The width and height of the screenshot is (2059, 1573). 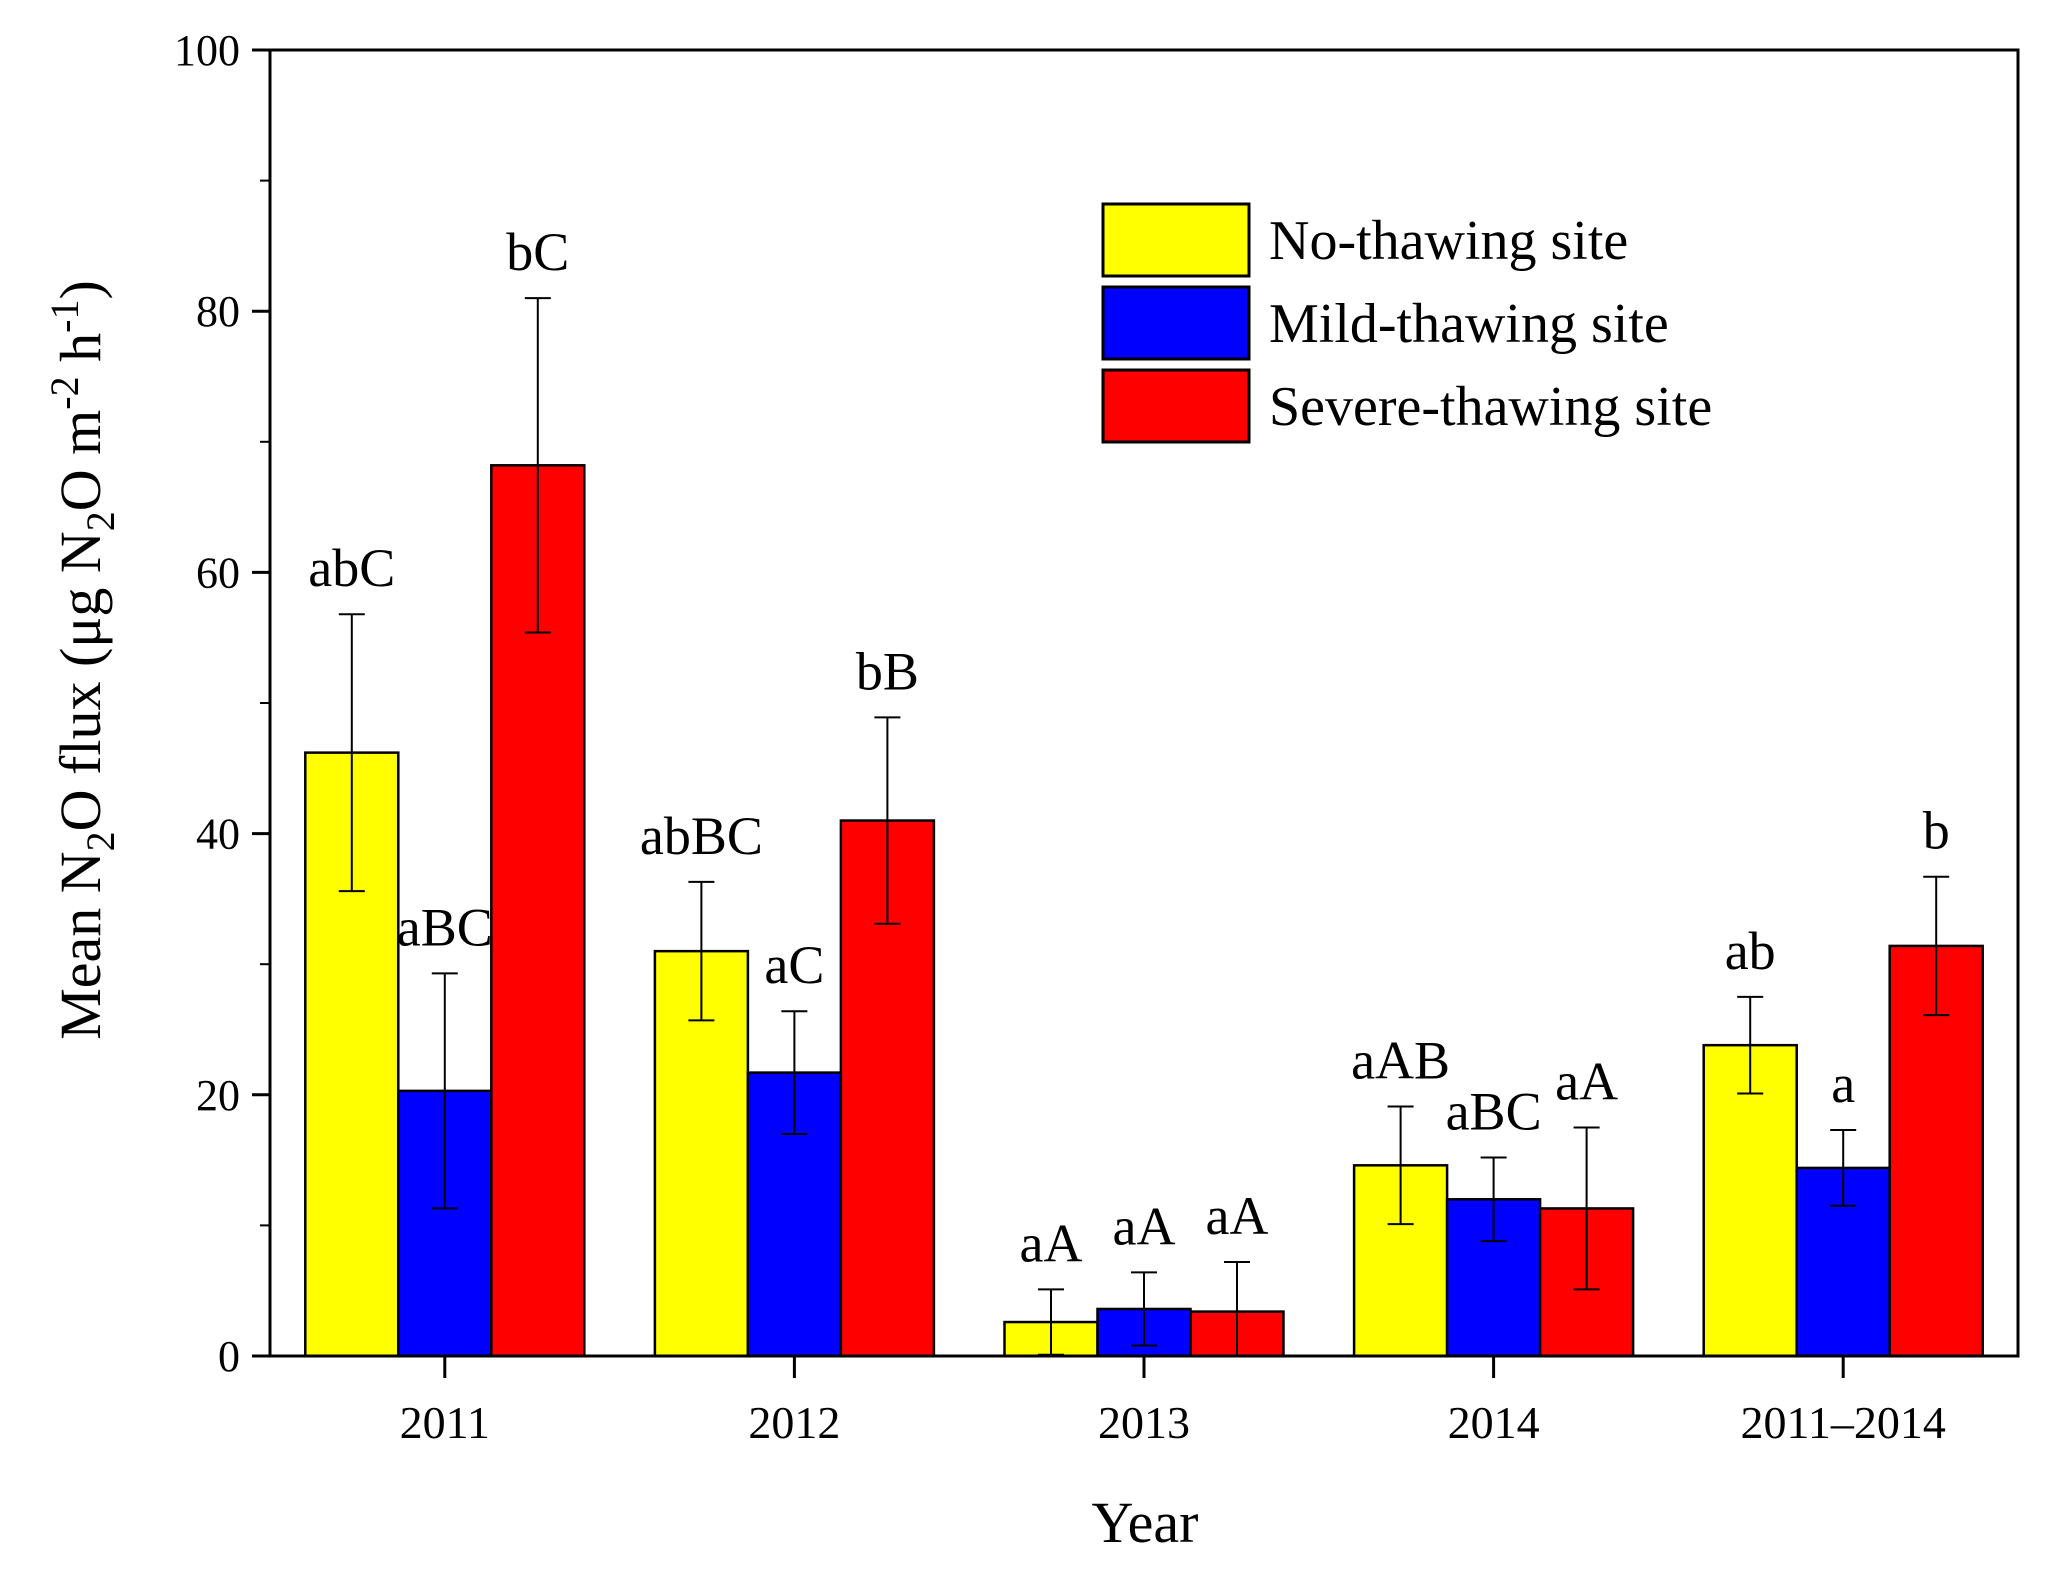 What do you see at coordinates (701, 836) in the screenshot?
I see `significance-label-1-2: abBC` at bounding box center [701, 836].